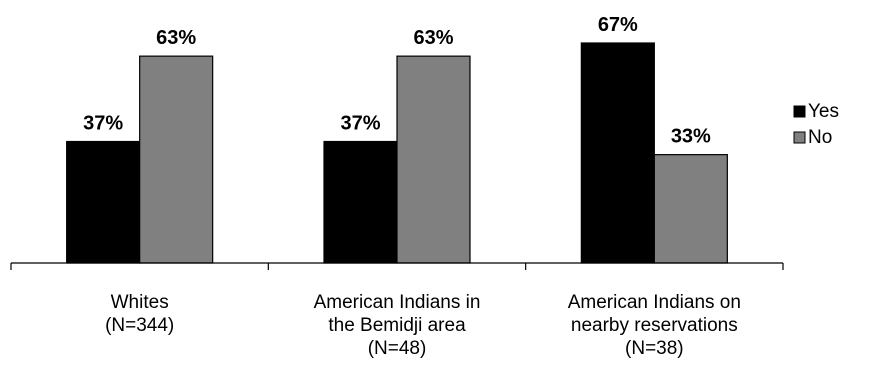 This screenshot has height=379, width=895. Describe the element at coordinates (618, 25) in the screenshot. I see `data-label-yes-3: 67%` at that location.